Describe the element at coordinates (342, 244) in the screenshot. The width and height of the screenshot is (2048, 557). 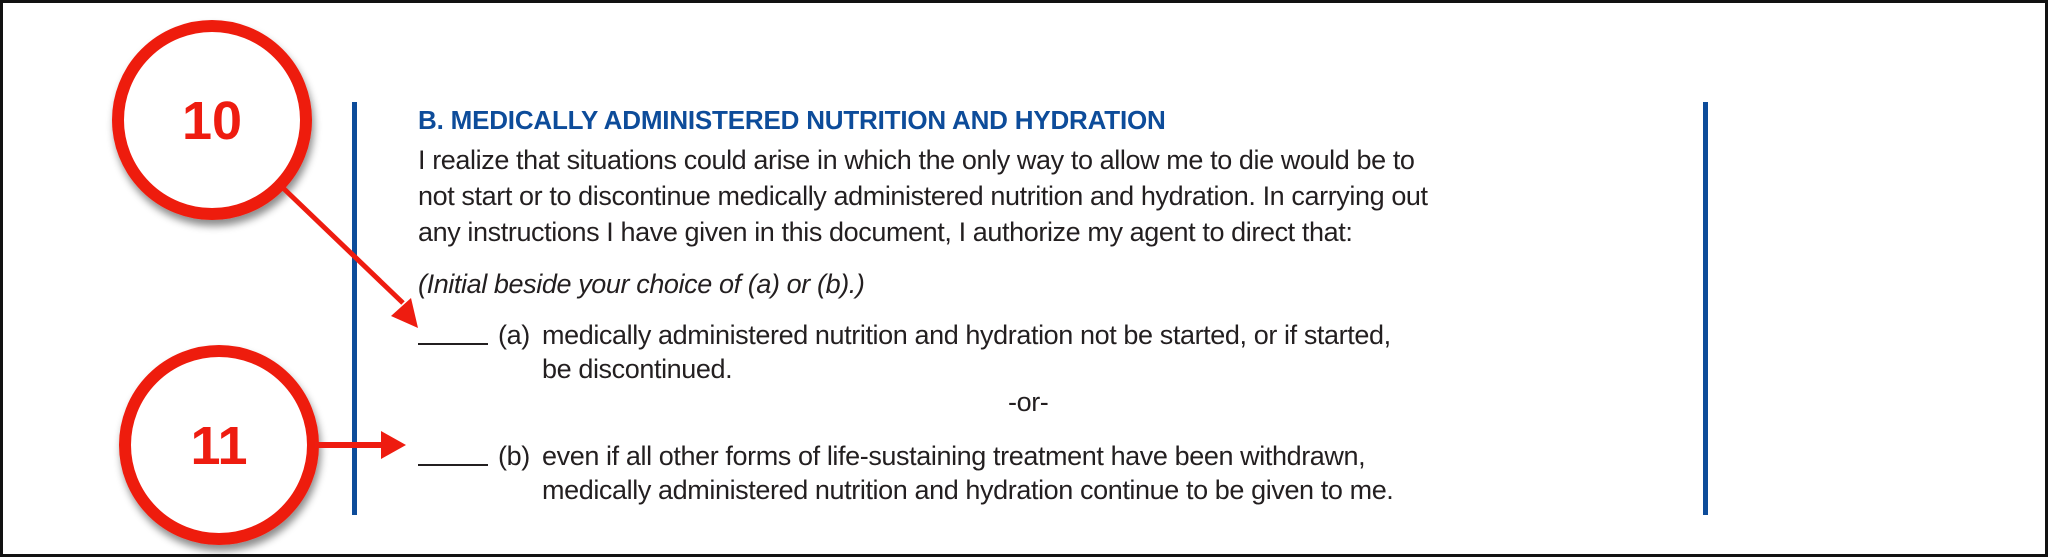
I see `arrow-line` at that location.